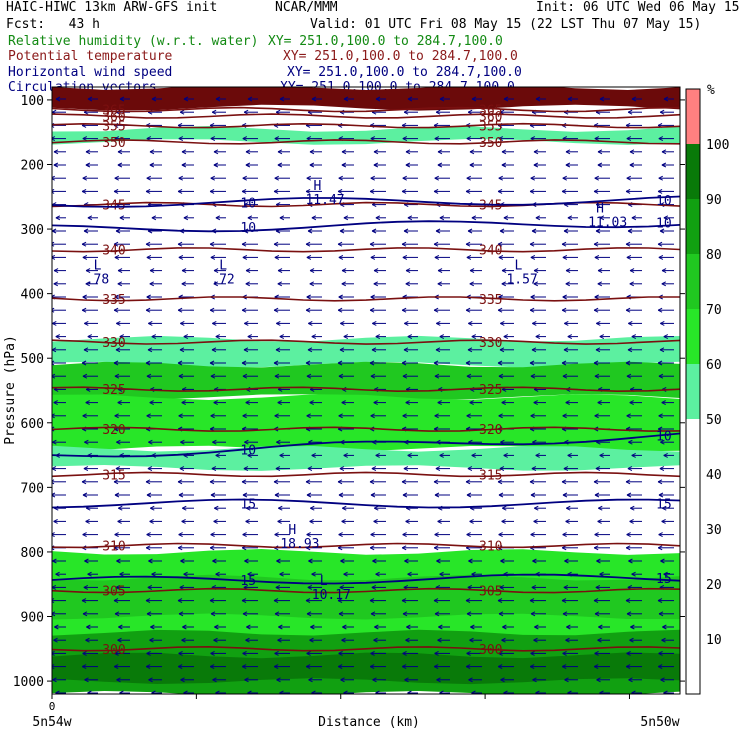 The width and height of the screenshot is (740, 740). Describe the element at coordinates (714, 585) in the screenshot. I see `colorbar-tick-label: 20` at that location.